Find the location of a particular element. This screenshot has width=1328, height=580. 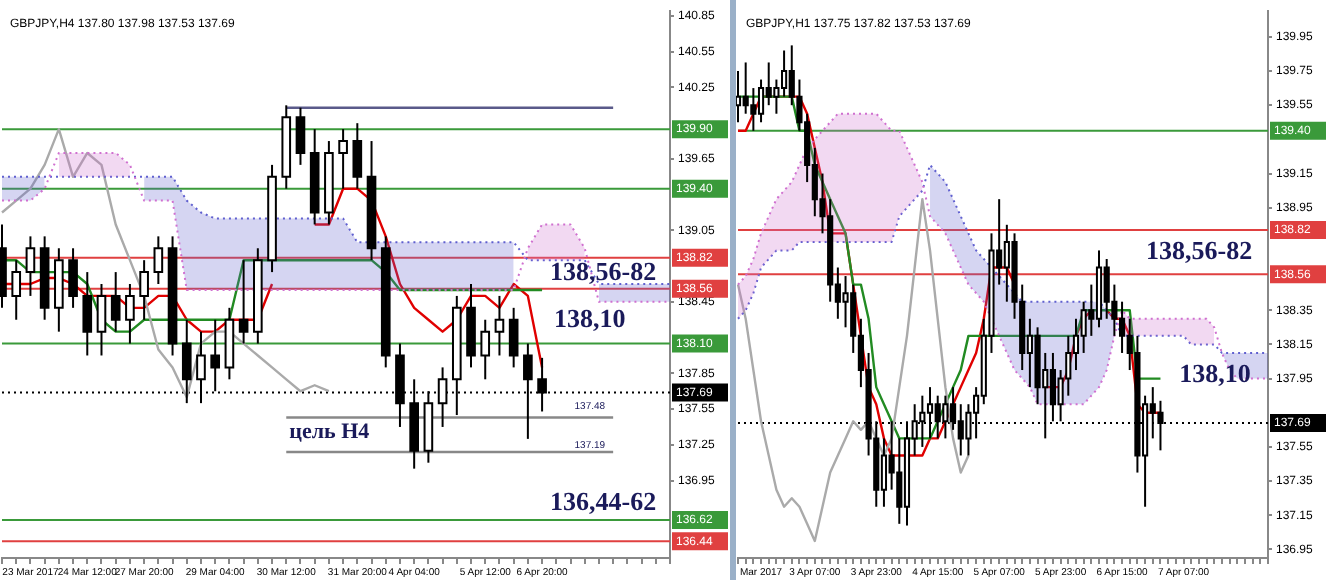

annotation: 136,44-62 is located at coordinates (603, 501).